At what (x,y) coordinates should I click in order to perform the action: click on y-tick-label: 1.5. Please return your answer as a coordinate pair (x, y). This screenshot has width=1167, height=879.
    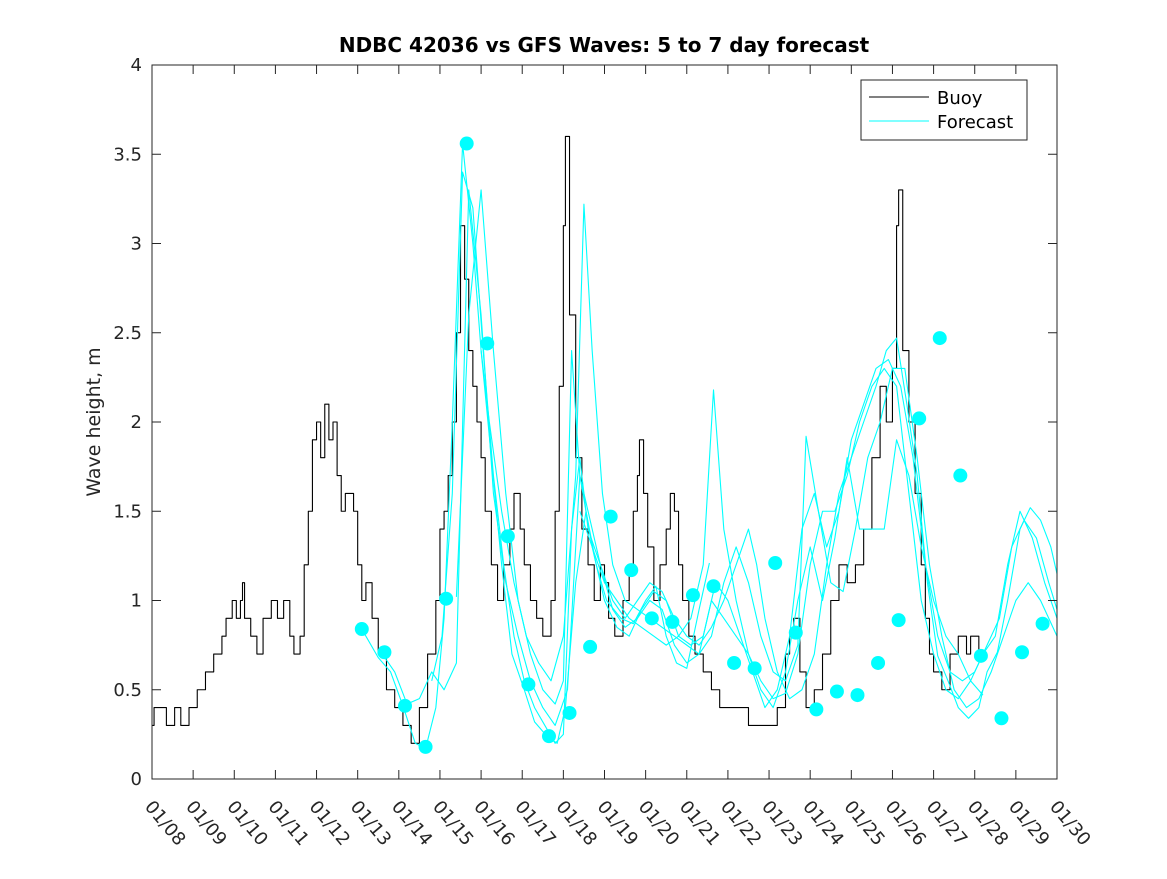
    Looking at the image, I should click on (127, 511).